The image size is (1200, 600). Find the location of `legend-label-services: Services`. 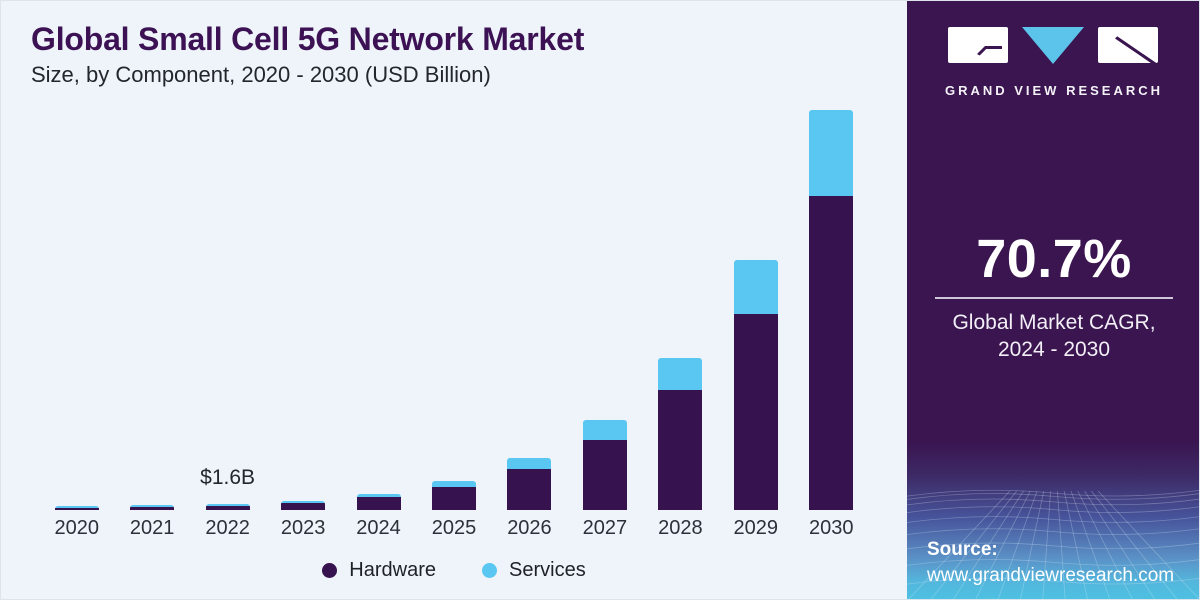

legend-label-services: Services is located at coordinates (547, 570).